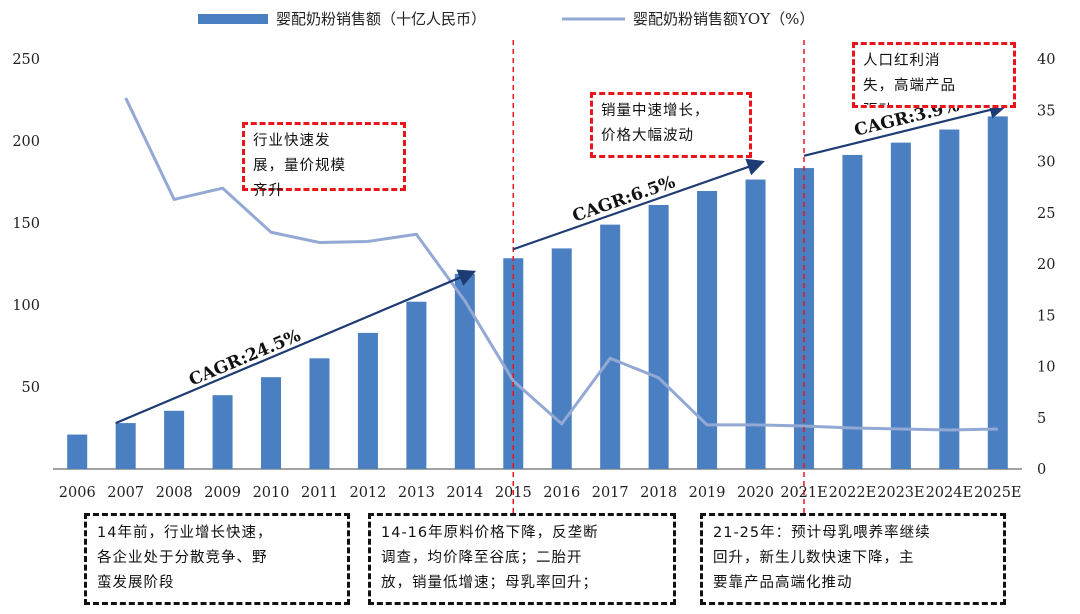 This screenshot has width=1080, height=614. I want to click on x-tick-2008: 2008, so click(174, 493).